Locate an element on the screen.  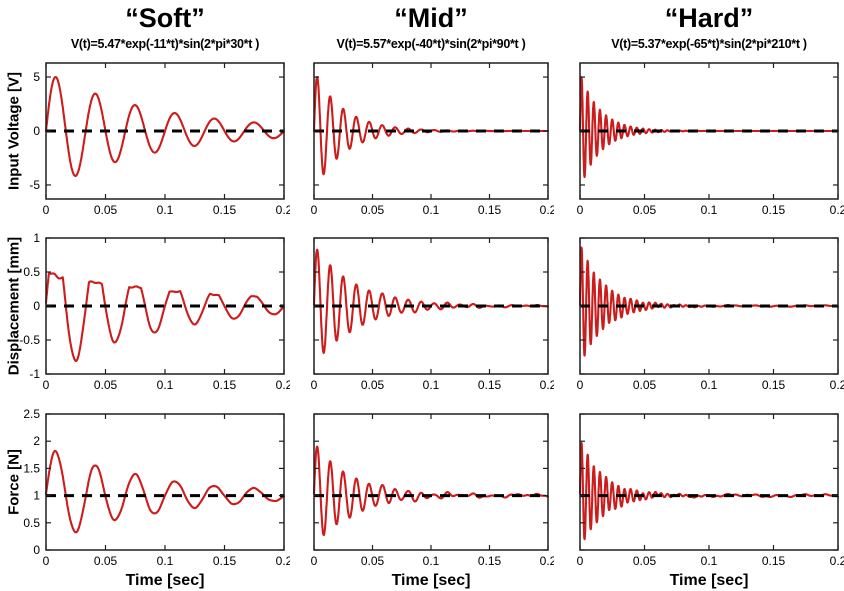
plot-input-voltage-hard: 0 0.05 0.1 0.15 0.2 is located at coordinates (699, 142).